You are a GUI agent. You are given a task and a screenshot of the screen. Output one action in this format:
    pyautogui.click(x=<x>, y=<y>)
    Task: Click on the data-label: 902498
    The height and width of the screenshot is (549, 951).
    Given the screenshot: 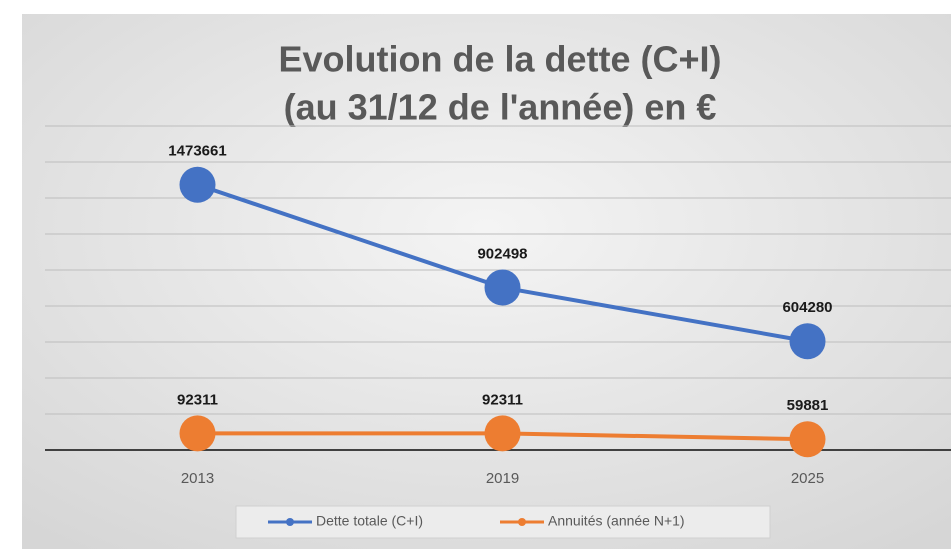 What is the action you would take?
    pyautogui.click(x=502, y=254)
    